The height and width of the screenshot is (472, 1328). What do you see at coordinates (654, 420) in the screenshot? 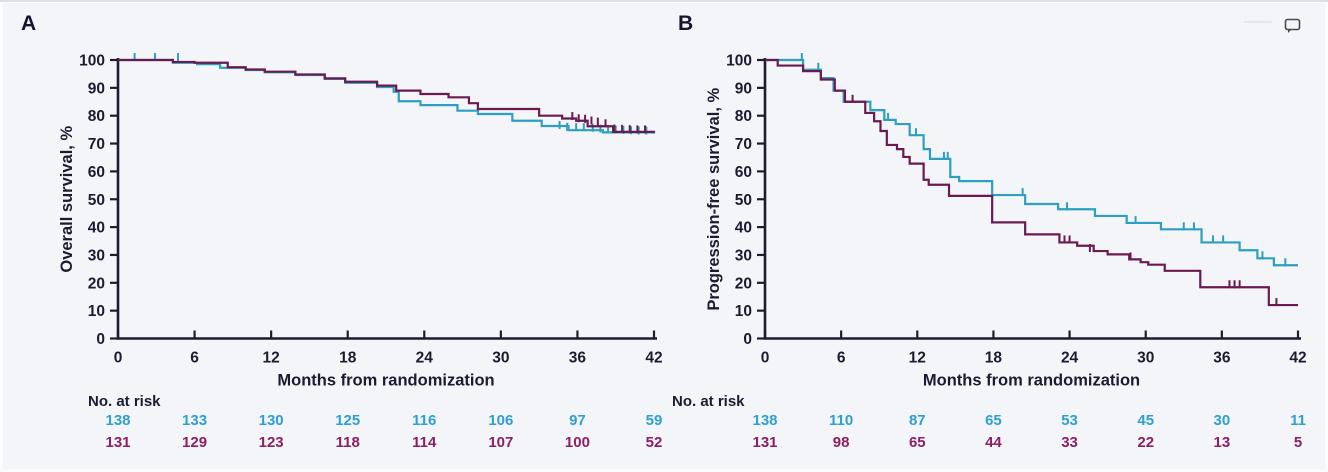
I see `at-risk-value-teal-arm: 59` at bounding box center [654, 420].